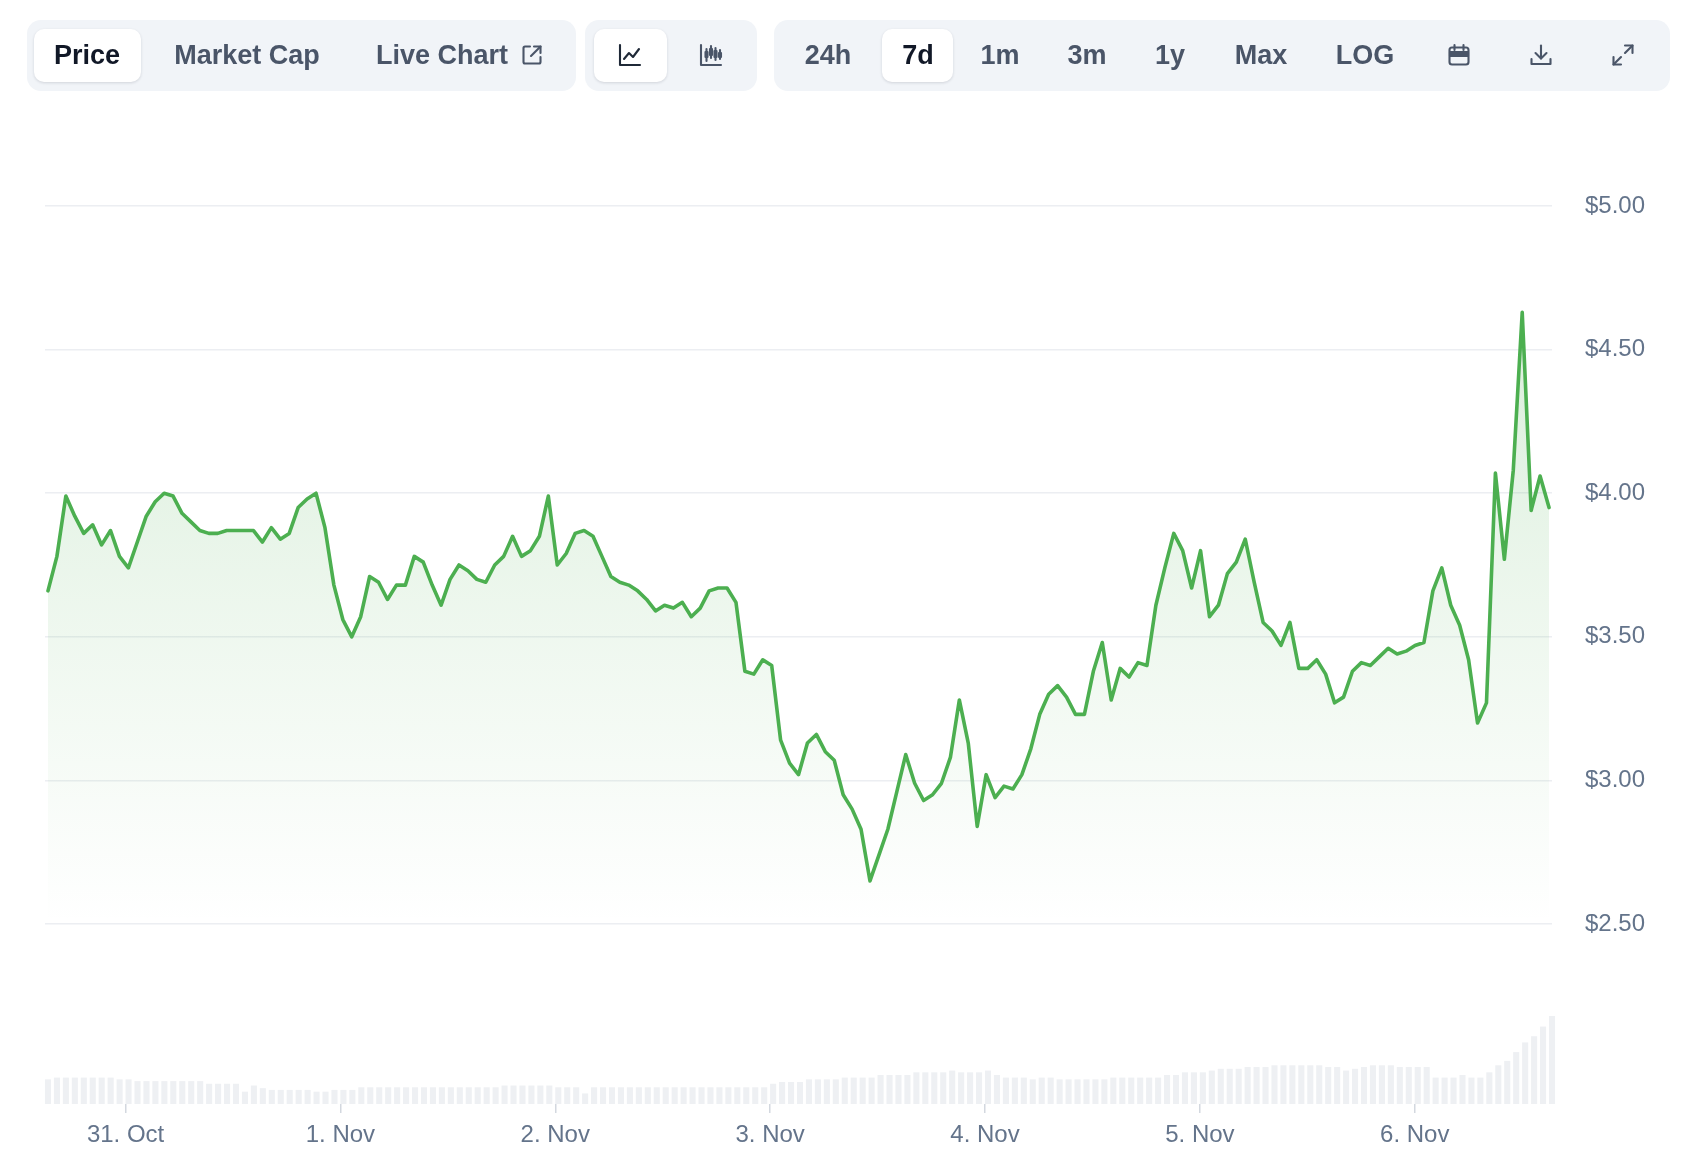 The width and height of the screenshot is (1700, 1168). I want to click on x-tick-label: 5. Nov, so click(1200, 1134).